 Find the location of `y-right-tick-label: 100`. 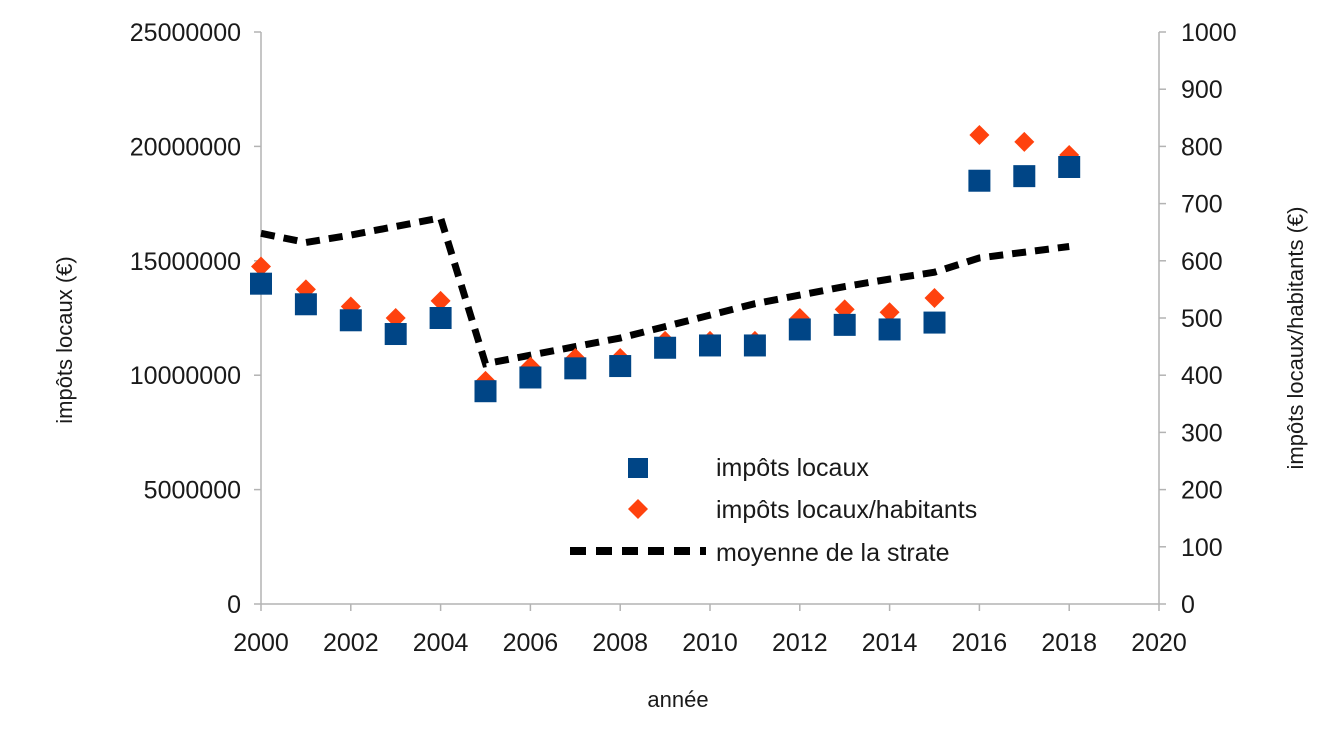

y-right-tick-label: 100 is located at coordinates (1202, 548).